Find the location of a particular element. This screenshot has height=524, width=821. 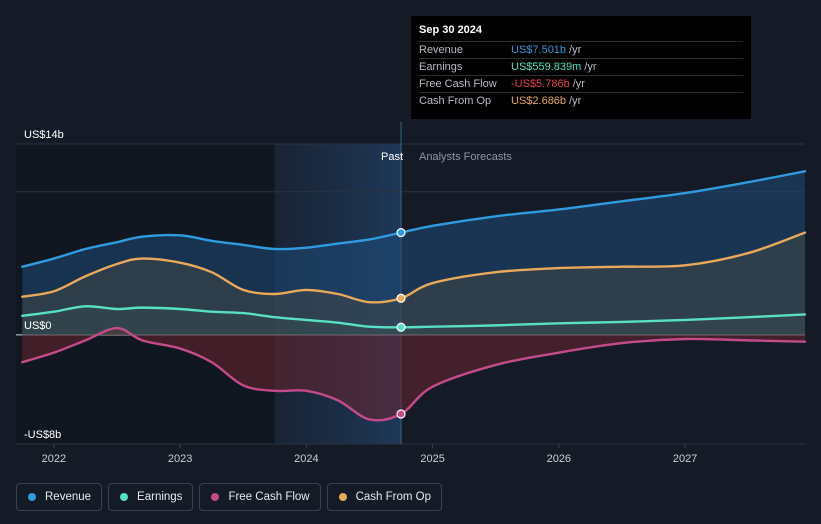

tooltip-value: US$2.686b is located at coordinates (539, 101).